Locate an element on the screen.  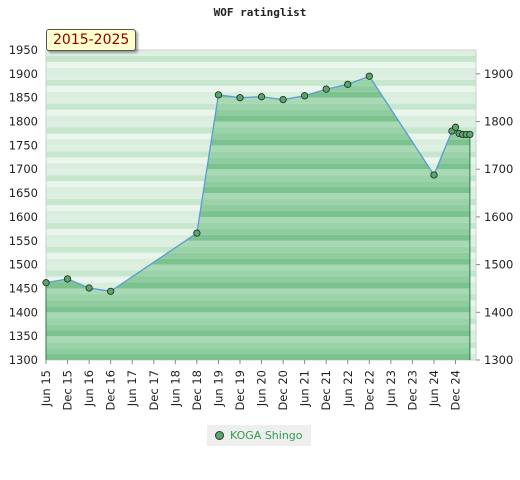
y-tick-label-right: 1700 is located at coordinates (498, 169).